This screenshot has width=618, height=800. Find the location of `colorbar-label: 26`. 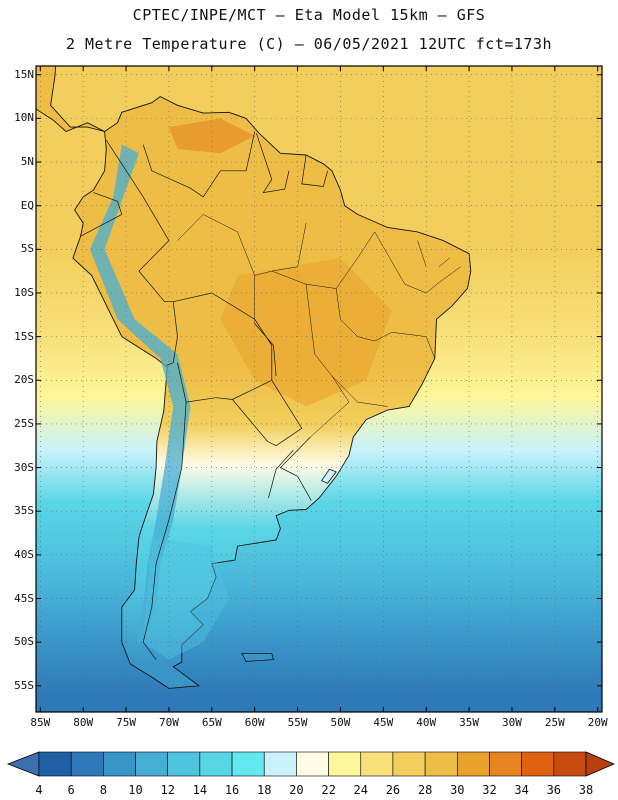

colorbar-label: 26 is located at coordinates (393, 790).